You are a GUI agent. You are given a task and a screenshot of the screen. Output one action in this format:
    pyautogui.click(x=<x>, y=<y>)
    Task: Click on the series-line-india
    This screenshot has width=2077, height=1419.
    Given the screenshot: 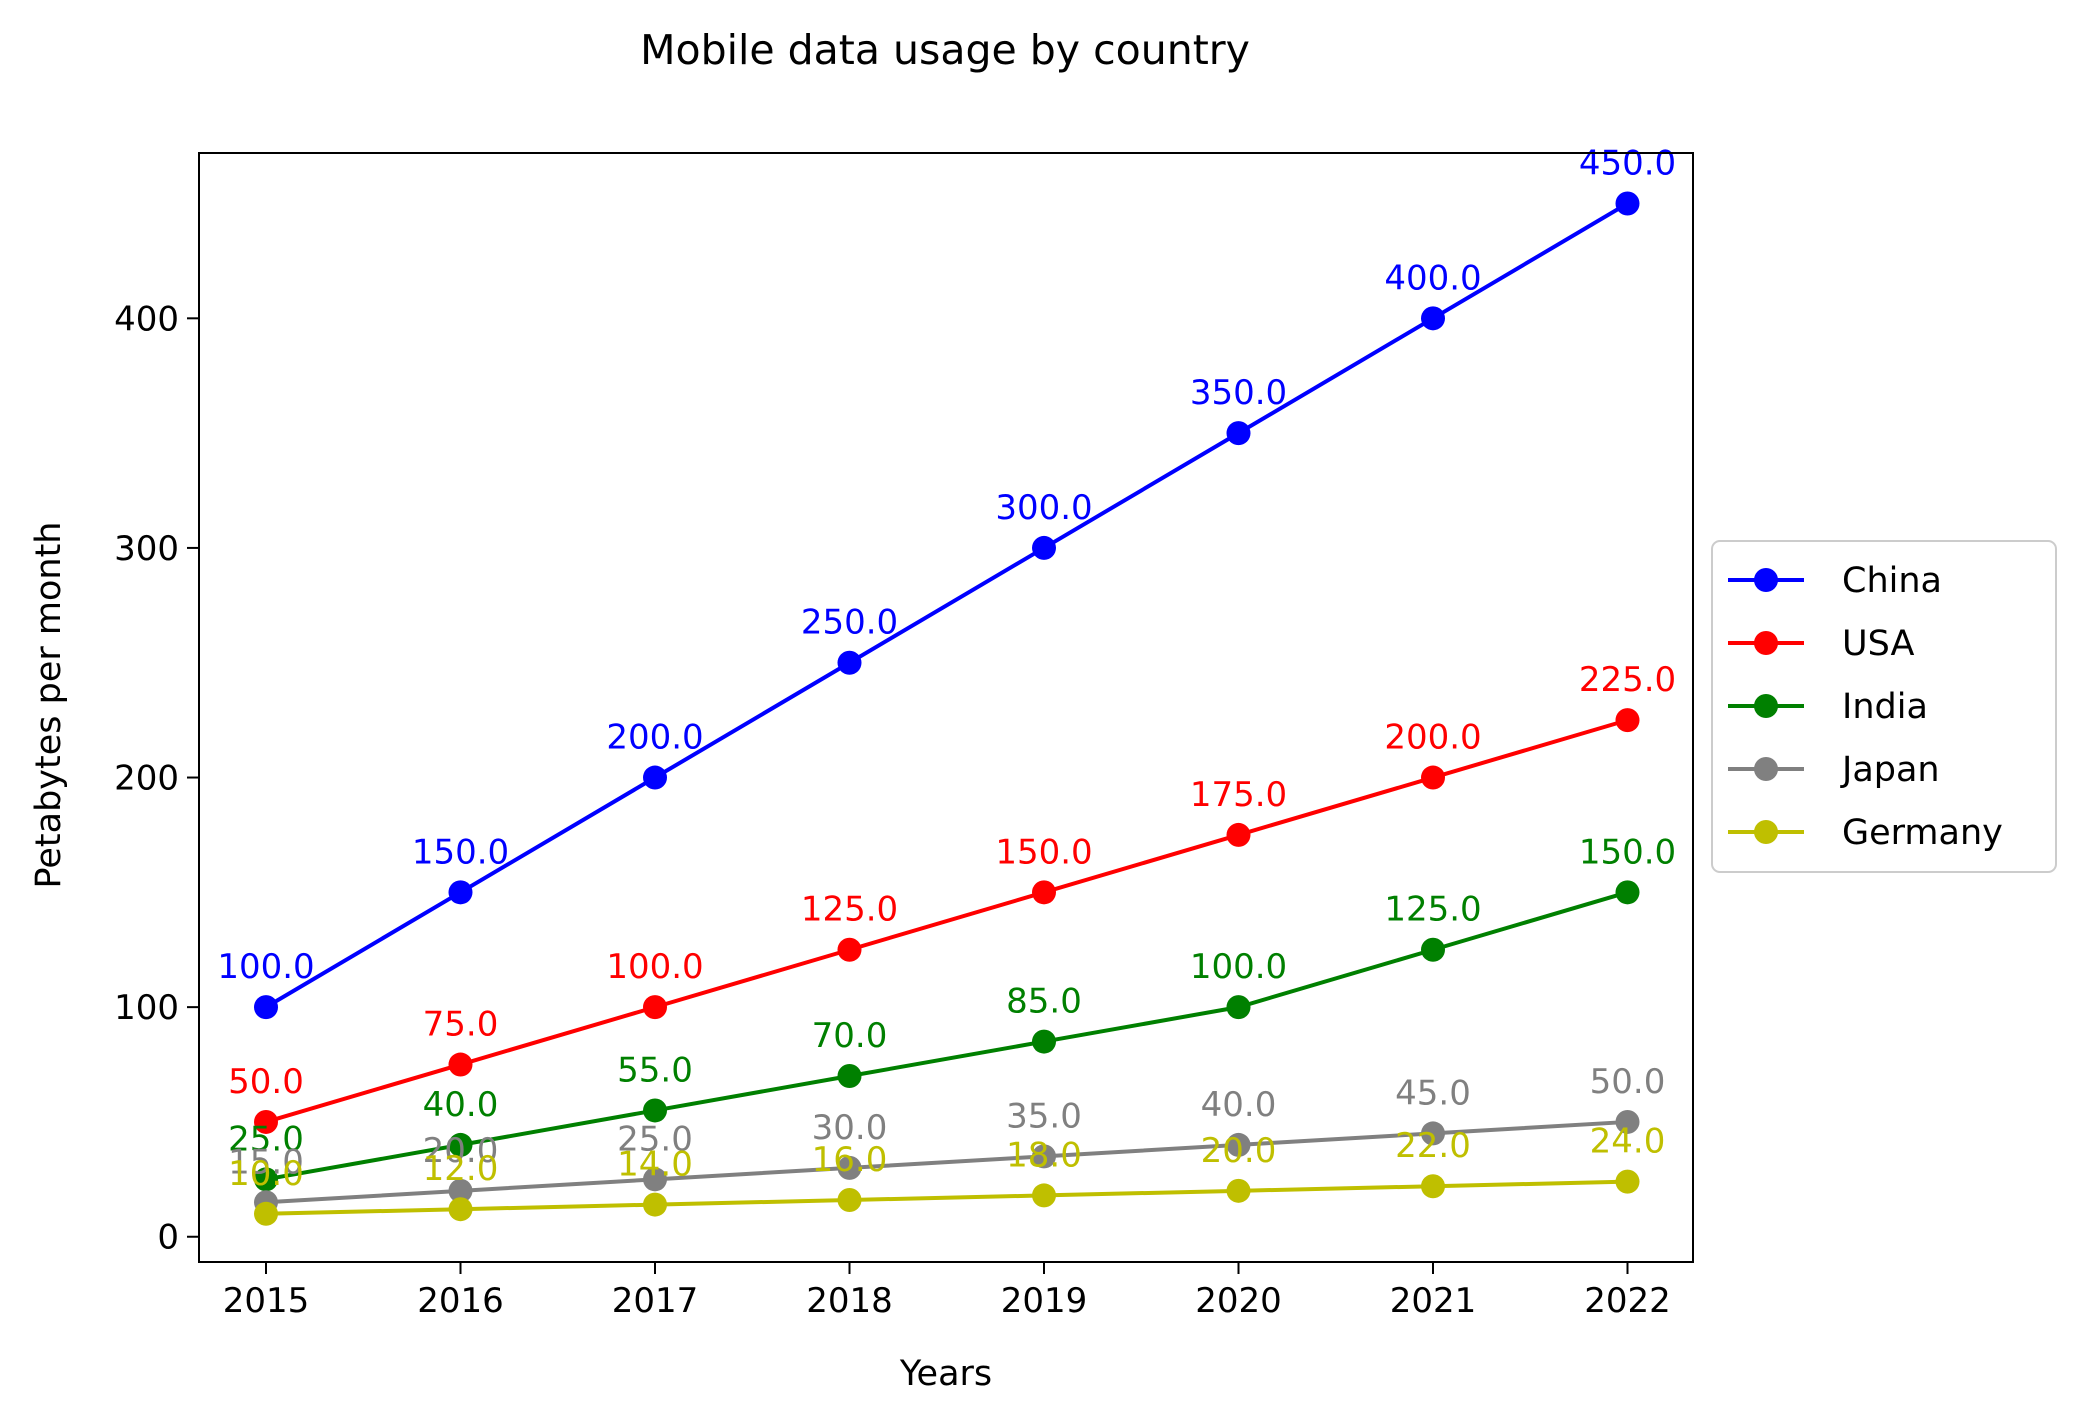 What is the action you would take?
    pyautogui.click(x=947, y=1036)
    